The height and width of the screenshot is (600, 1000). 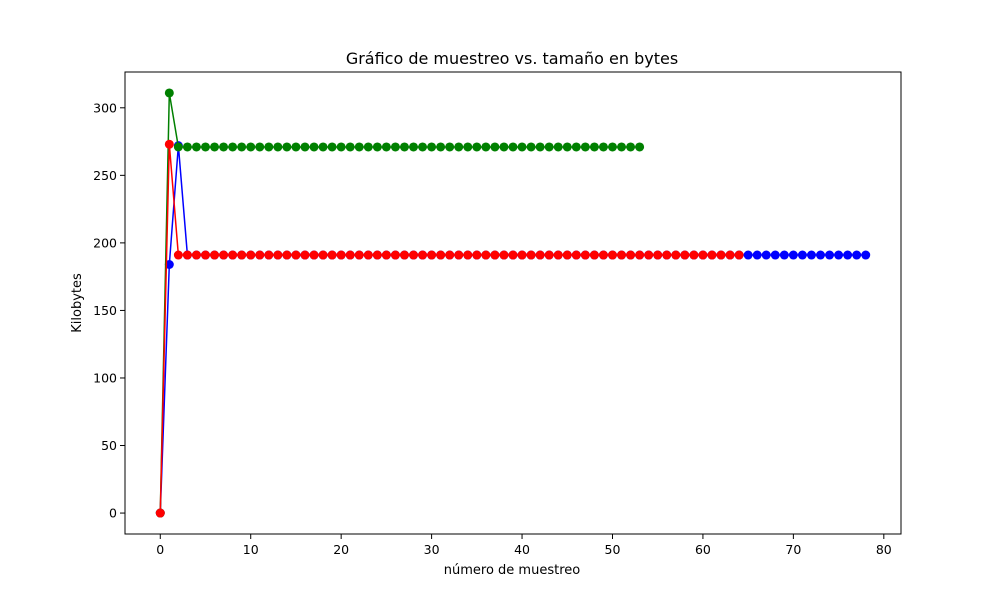 What do you see at coordinates (512, 58) in the screenshot?
I see `chart-title: Gráfico de muestreo vs. tamaño en bytes` at bounding box center [512, 58].